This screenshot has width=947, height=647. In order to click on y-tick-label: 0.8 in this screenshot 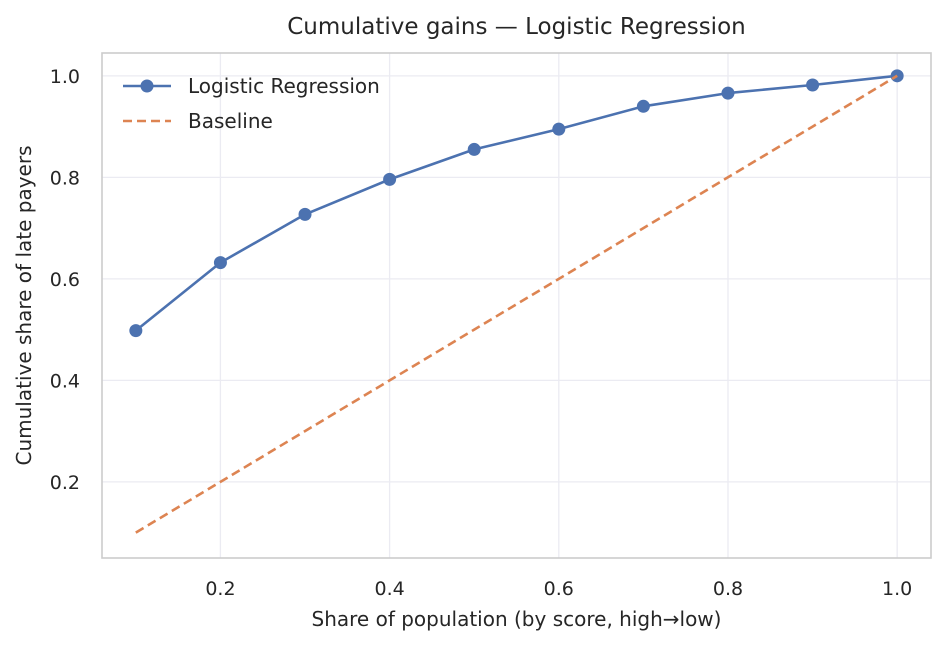, I will do `click(65, 178)`.